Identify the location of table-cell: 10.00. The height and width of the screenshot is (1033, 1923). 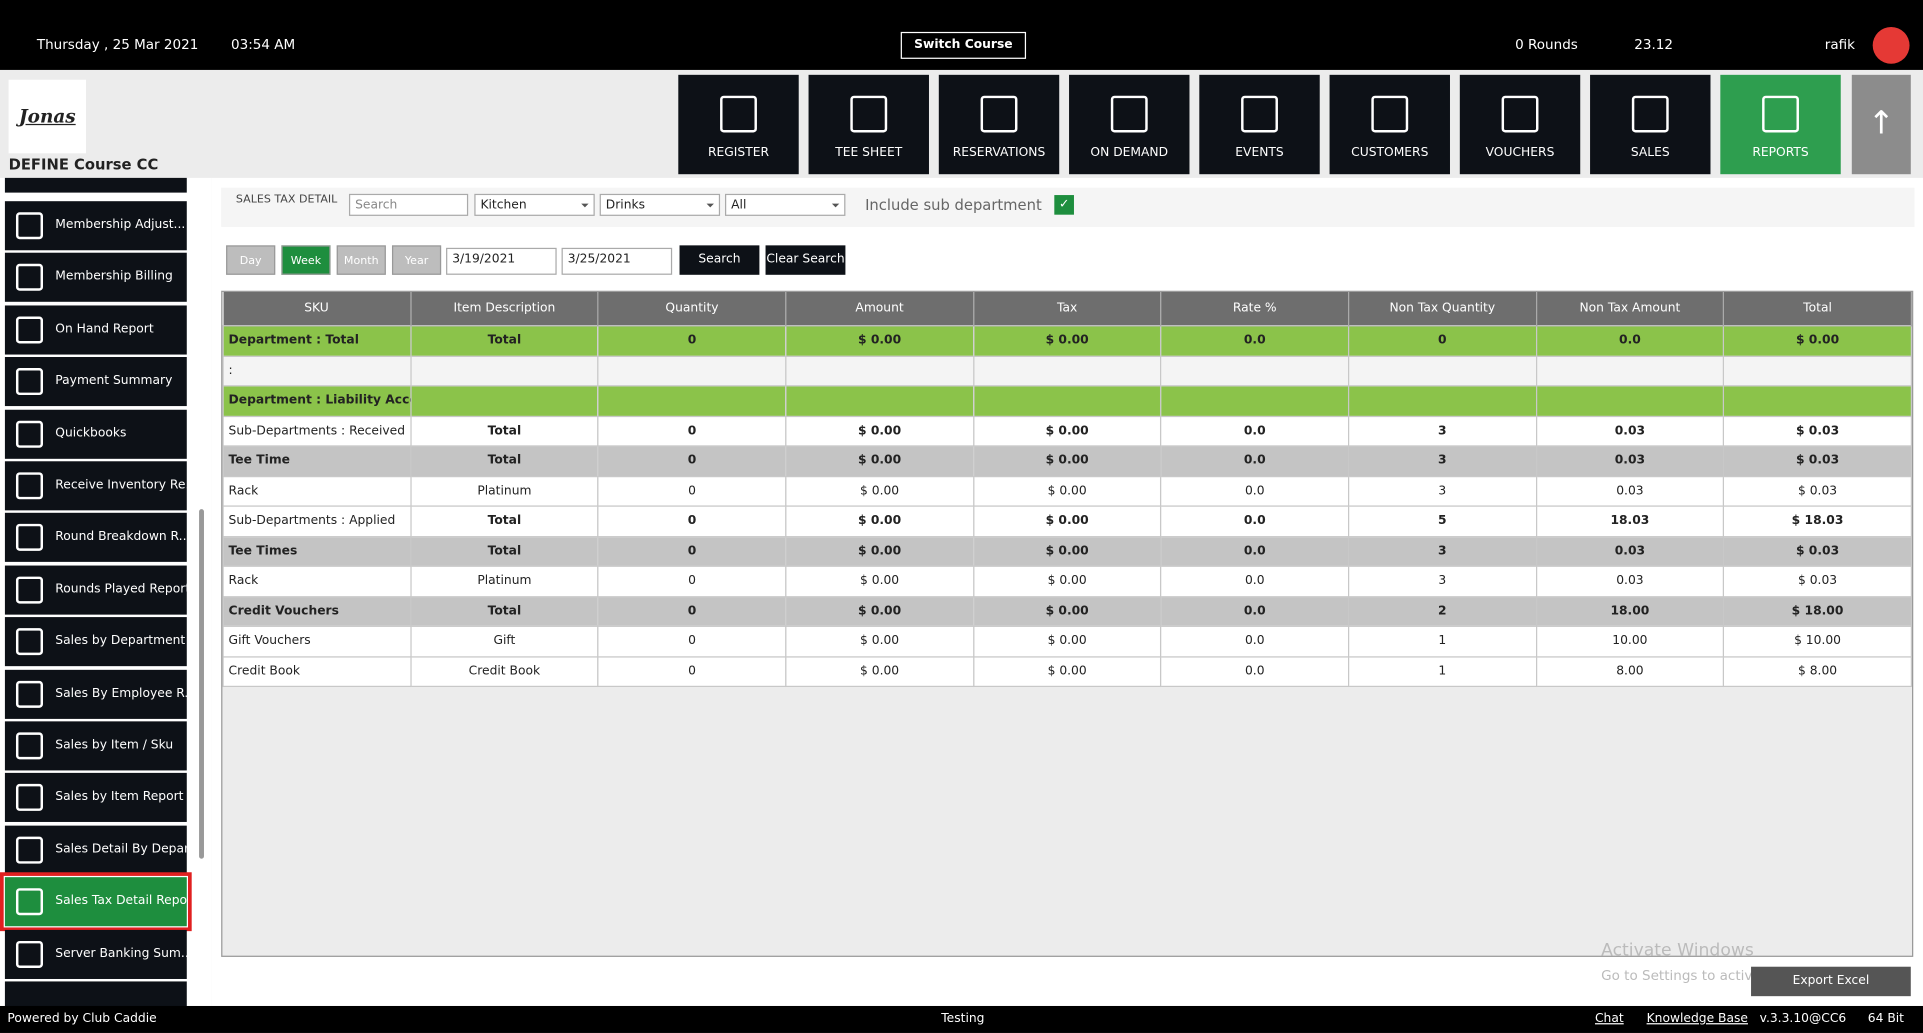
(1630, 641).